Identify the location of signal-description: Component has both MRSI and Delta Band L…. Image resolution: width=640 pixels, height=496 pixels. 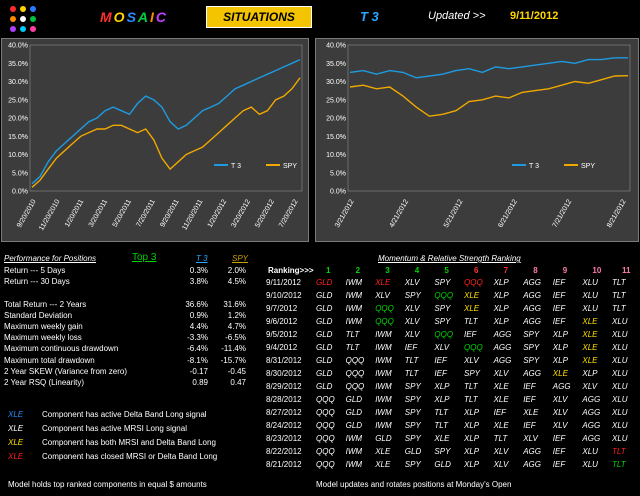
(129, 442).